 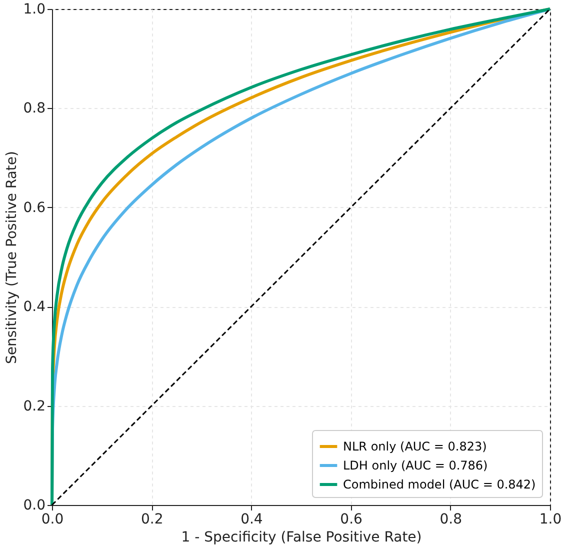 What do you see at coordinates (451, 520) in the screenshot?
I see `x-tick-label: 0.8` at bounding box center [451, 520].